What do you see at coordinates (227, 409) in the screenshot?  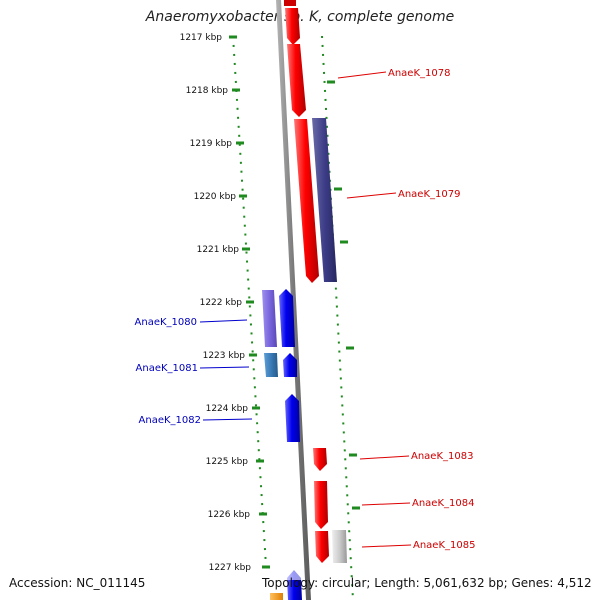 I see `tick-label: 1224 kbp` at bounding box center [227, 409].